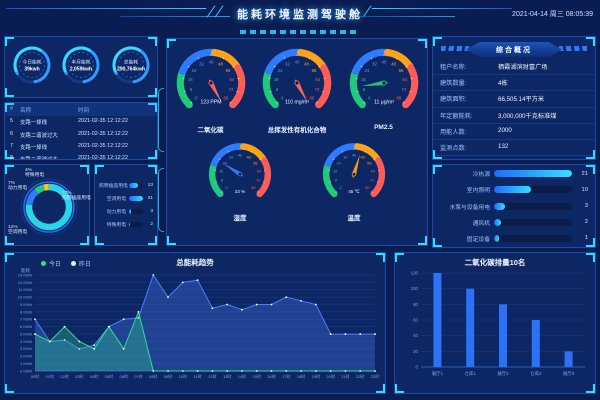 This screenshot has height=400, width=600. Describe the element at coordinates (514, 83) in the screenshot. I see `overview-row-1: 建筑数量: 4栋` at that location.